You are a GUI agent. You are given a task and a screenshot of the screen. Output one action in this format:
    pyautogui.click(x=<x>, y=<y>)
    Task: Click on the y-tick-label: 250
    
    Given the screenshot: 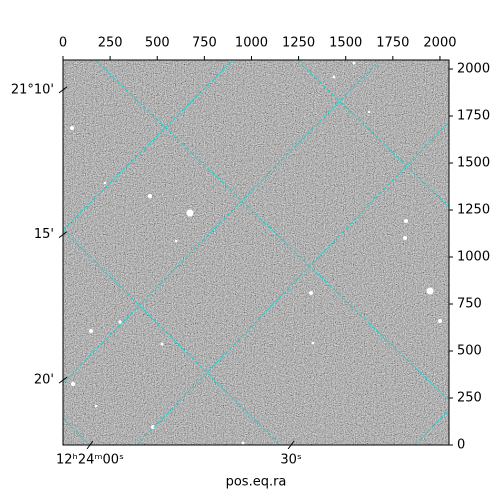 What is the action you would take?
    pyautogui.click(x=469, y=398)
    